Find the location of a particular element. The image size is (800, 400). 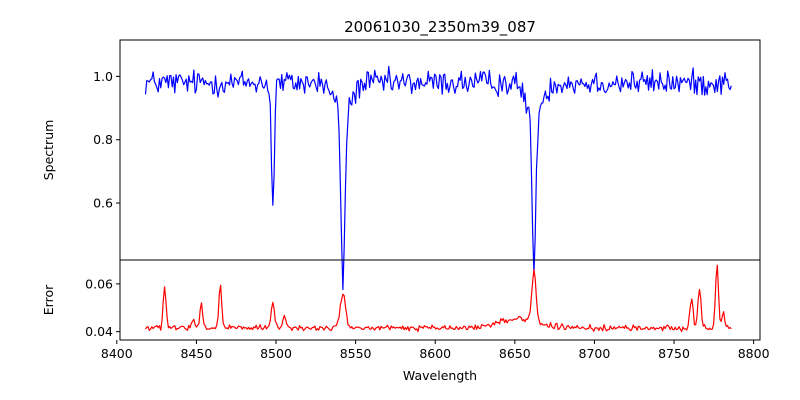

wavelength-xtick-label: 8800 is located at coordinates (754, 353).